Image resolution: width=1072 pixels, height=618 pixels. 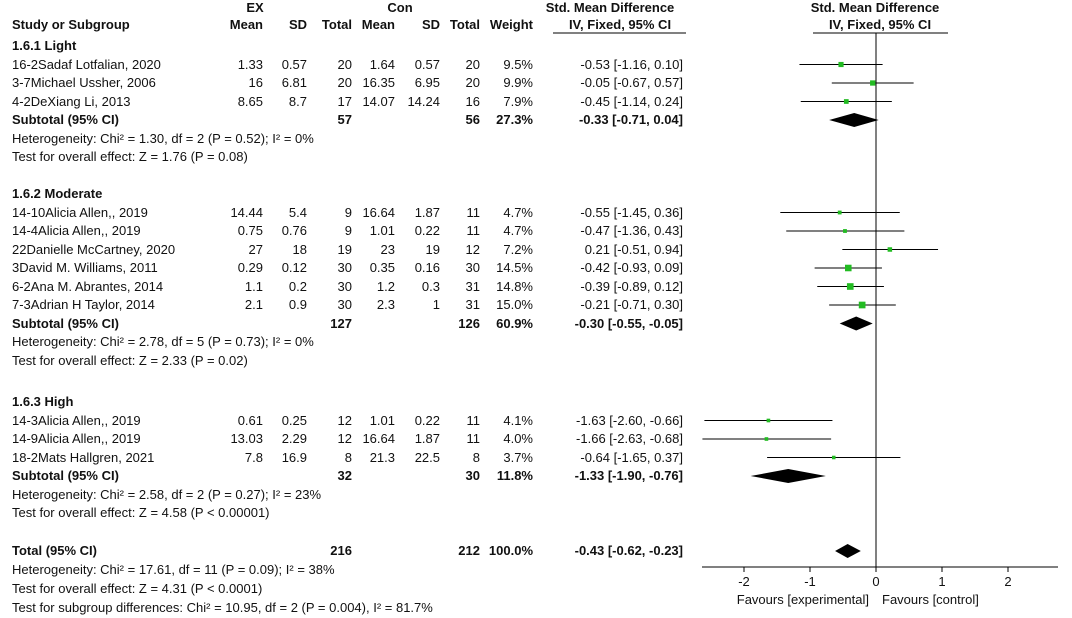 I want to click on ex-mean: 1.33, so click(x=250, y=64).